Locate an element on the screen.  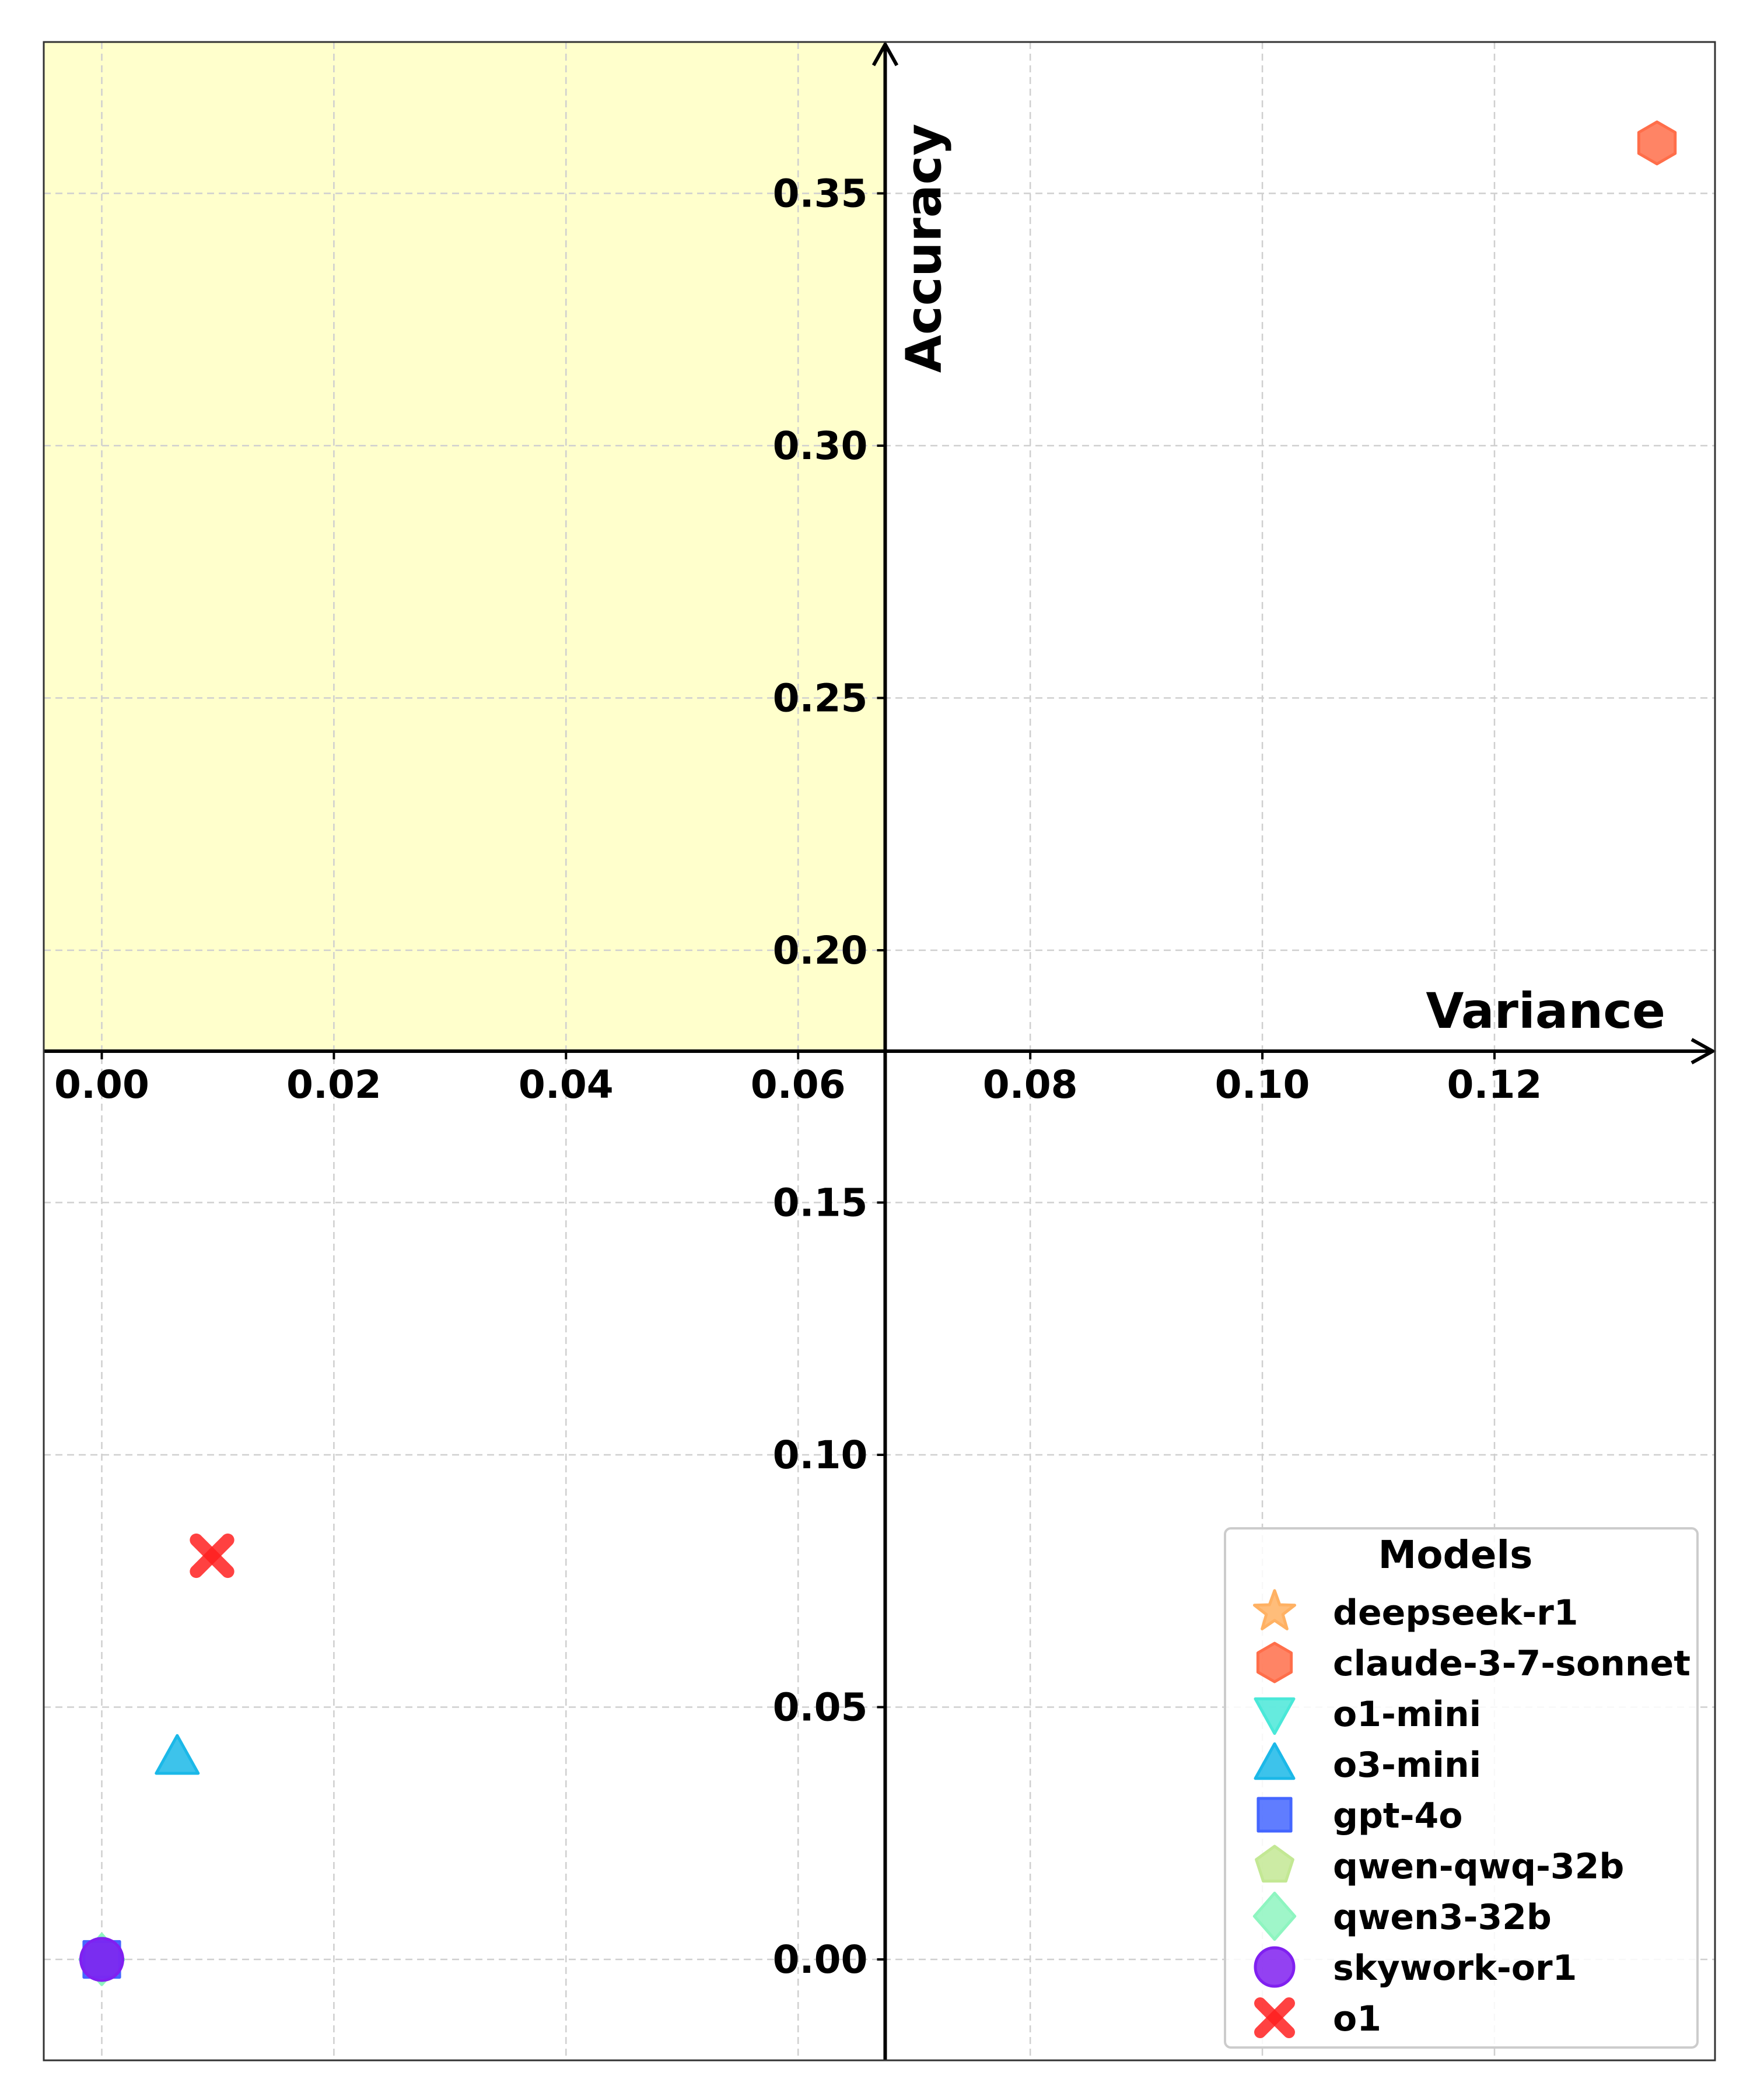
legend-title: Models is located at coordinates (1455, 1554).